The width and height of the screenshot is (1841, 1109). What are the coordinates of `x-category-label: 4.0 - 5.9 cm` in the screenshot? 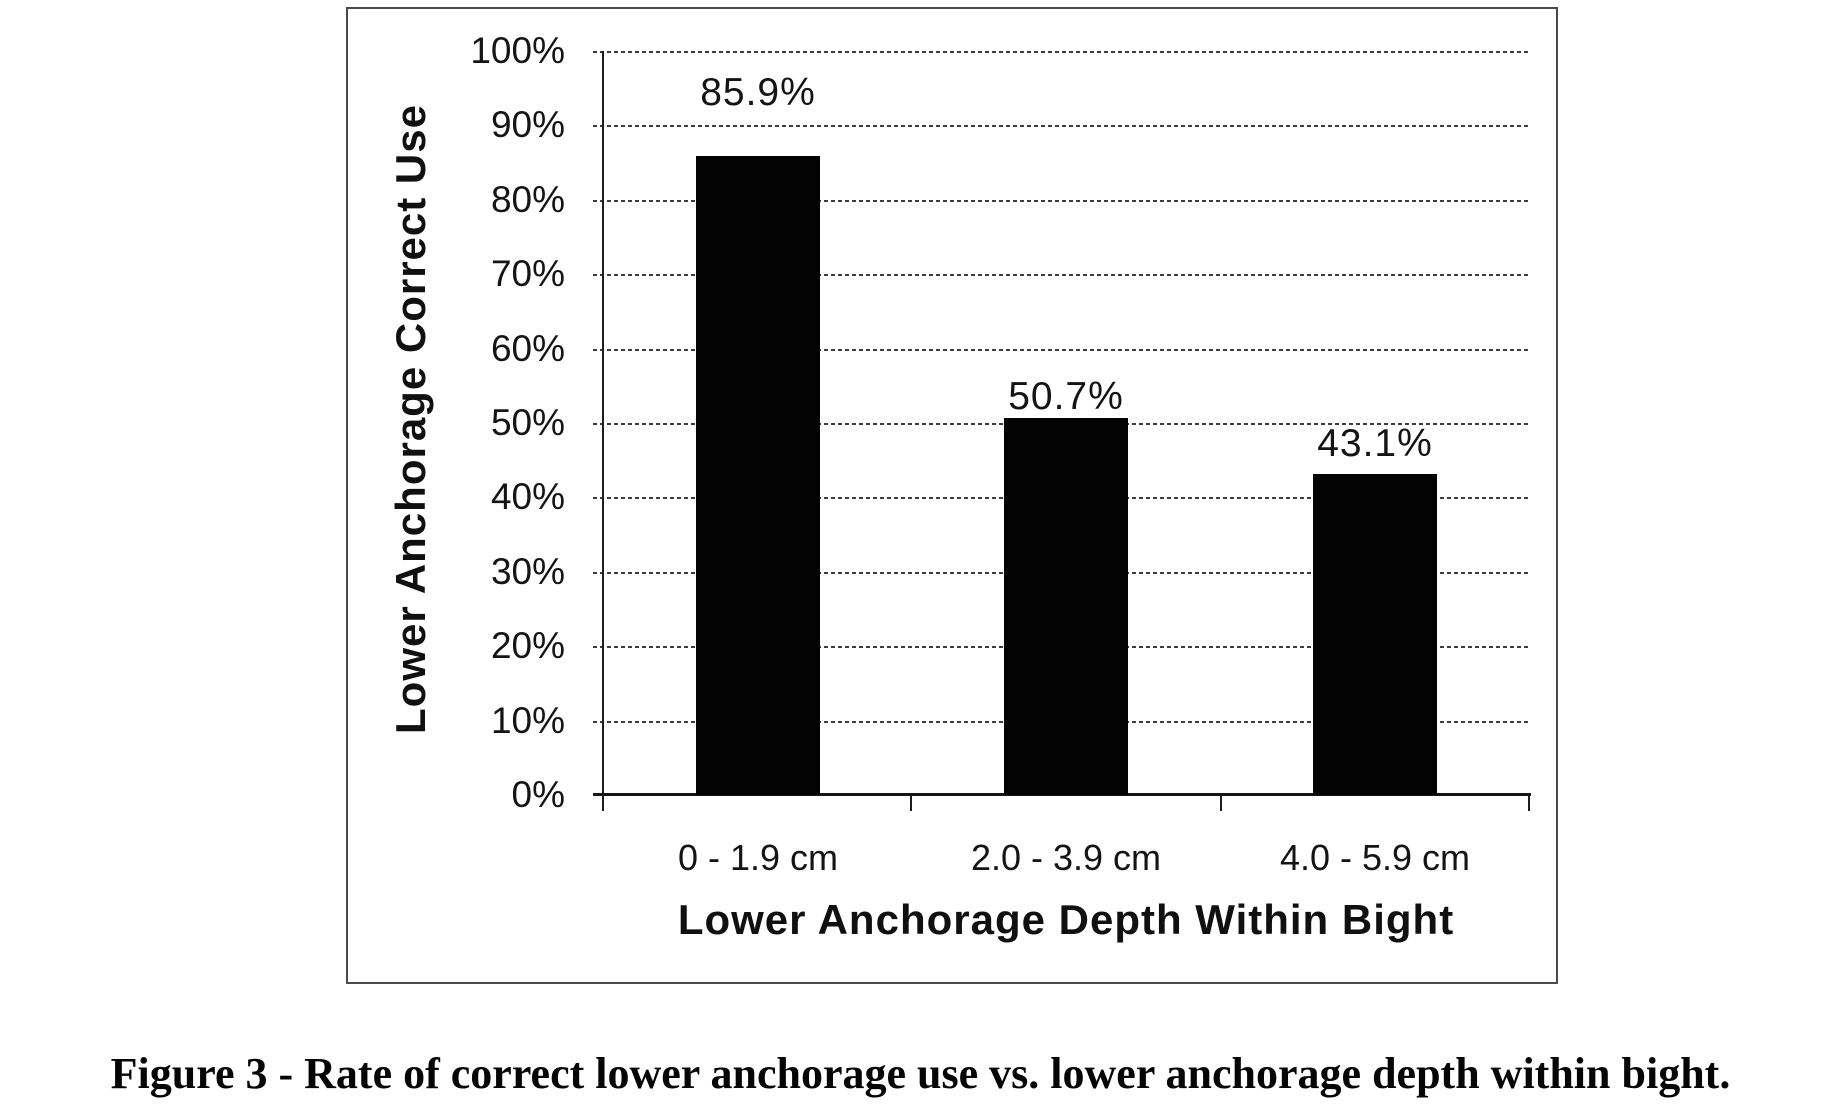 It's located at (1375, 857).